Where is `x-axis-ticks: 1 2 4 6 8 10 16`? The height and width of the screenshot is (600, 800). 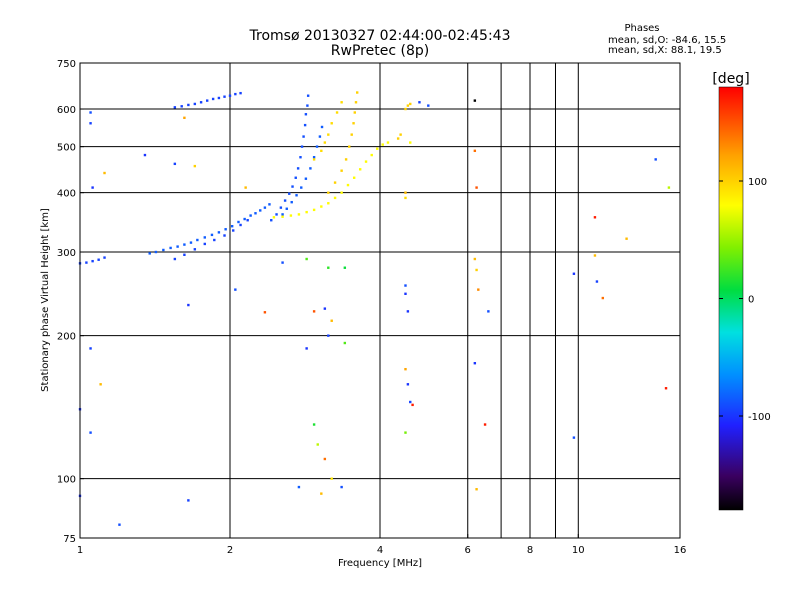
x-axis-ticks: 1 2 4 6 8 10 16 is located at coordinates (382, 545).